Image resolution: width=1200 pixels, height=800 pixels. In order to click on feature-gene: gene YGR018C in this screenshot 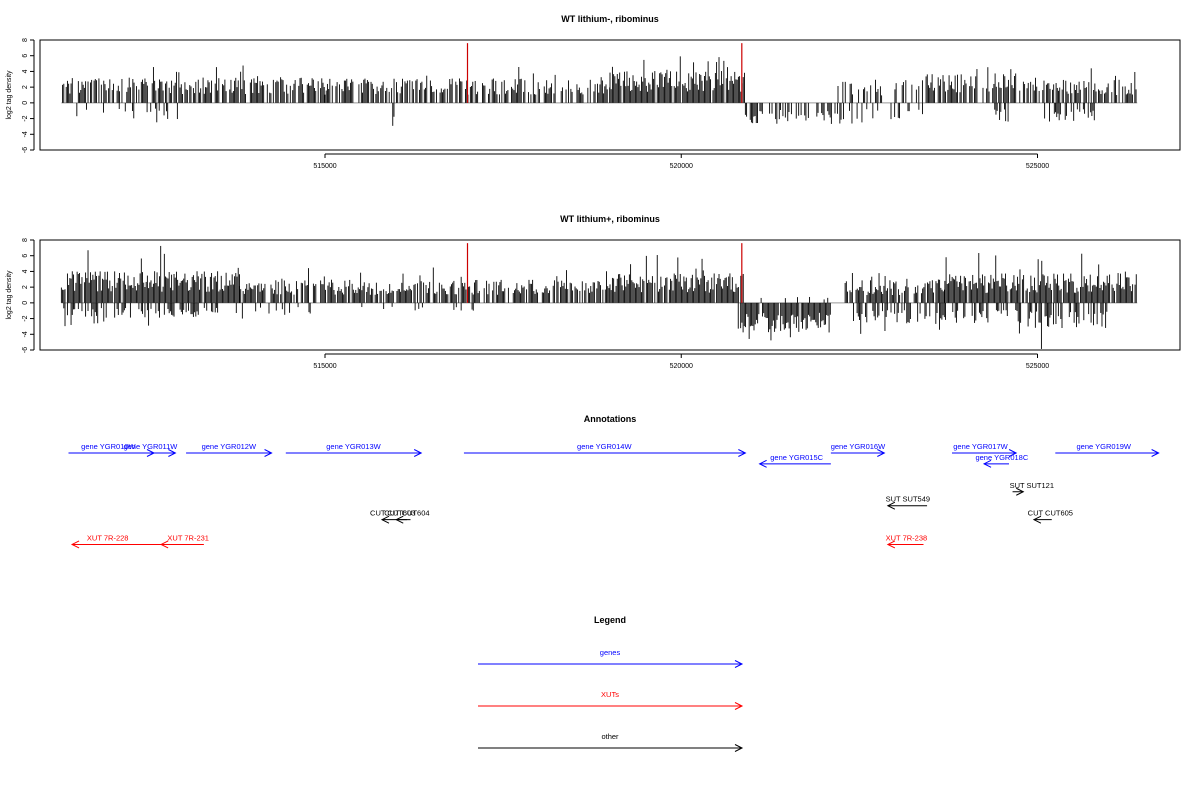, I will do `click(1002, 460)`.